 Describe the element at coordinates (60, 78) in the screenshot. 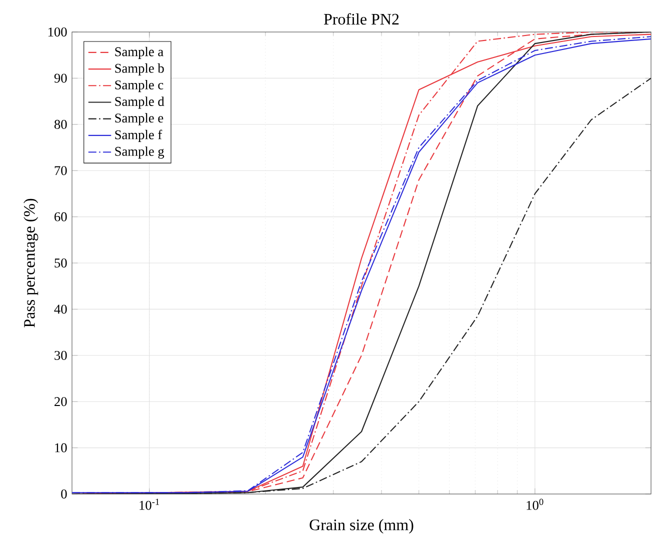

I see `y-tick-label: 90` at that location.